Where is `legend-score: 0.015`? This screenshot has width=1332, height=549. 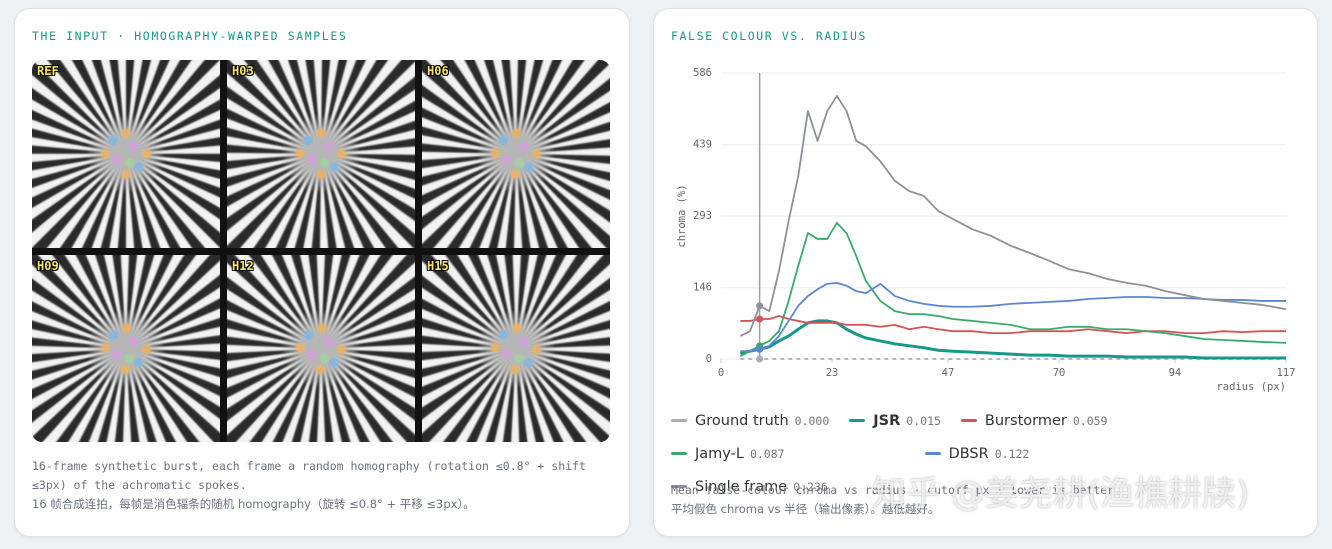 legend-score: 0.015 is located at coordinates (923, 420).